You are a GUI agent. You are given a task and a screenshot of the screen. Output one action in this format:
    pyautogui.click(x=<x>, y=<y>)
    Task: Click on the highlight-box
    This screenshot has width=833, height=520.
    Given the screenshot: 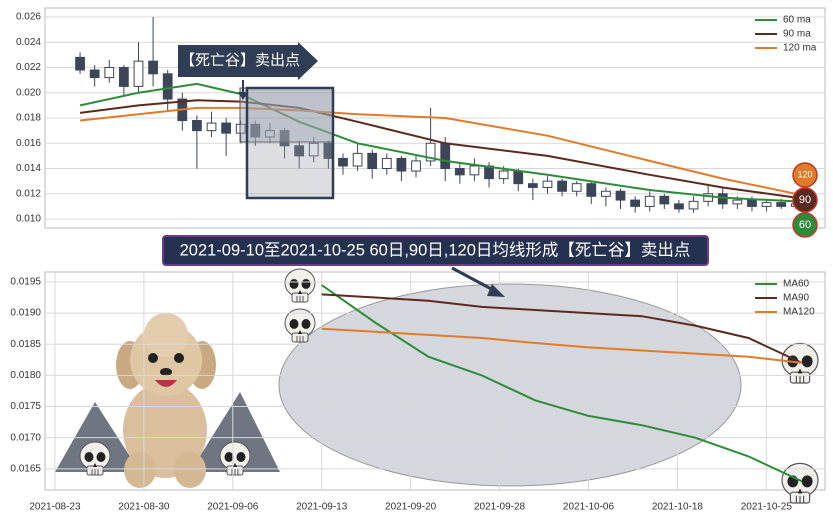 What is the action you would take?
    pyautogui.click(x=290, y=143)
    